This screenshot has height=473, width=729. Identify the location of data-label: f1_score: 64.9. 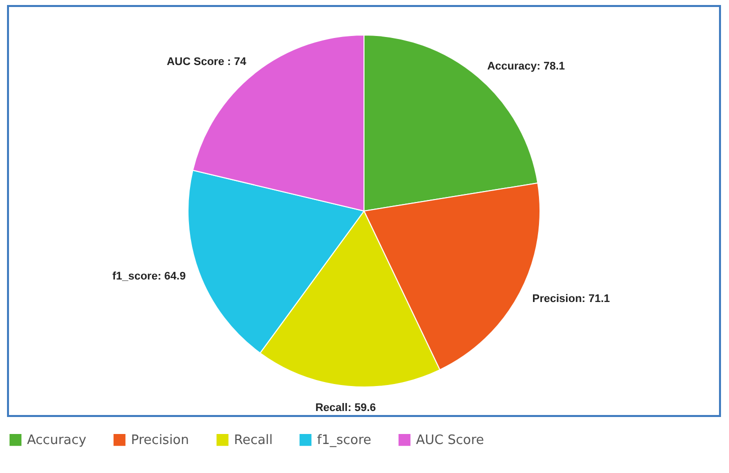
(149, 276).